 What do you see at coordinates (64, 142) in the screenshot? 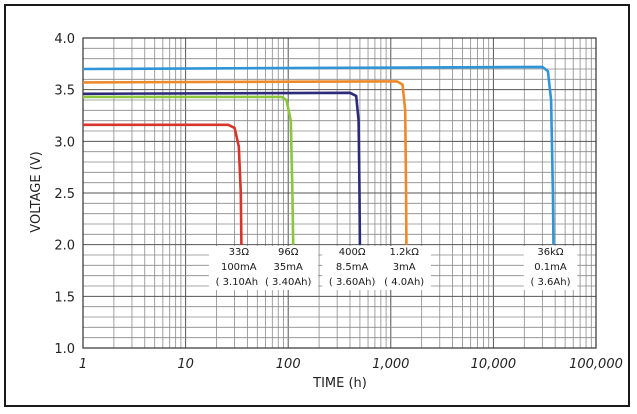
I see `y-tick-label: 3.0` at bounding box center [64, 142].